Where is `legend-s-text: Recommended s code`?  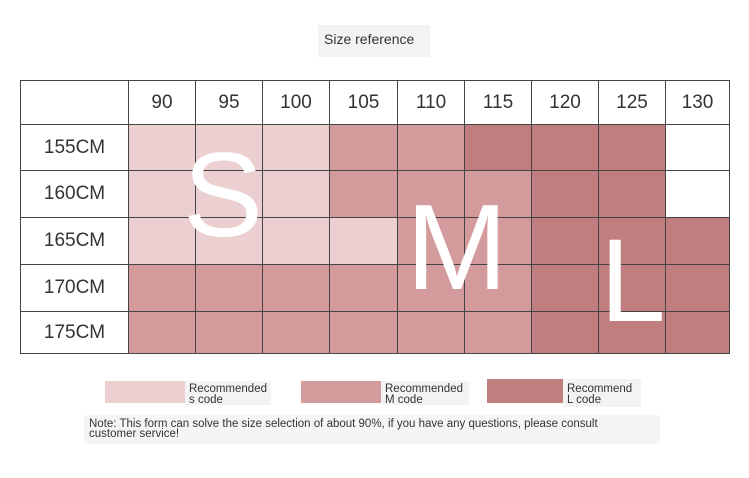
legend-s-text: Recommended s code is located at coordinates (228, 393).